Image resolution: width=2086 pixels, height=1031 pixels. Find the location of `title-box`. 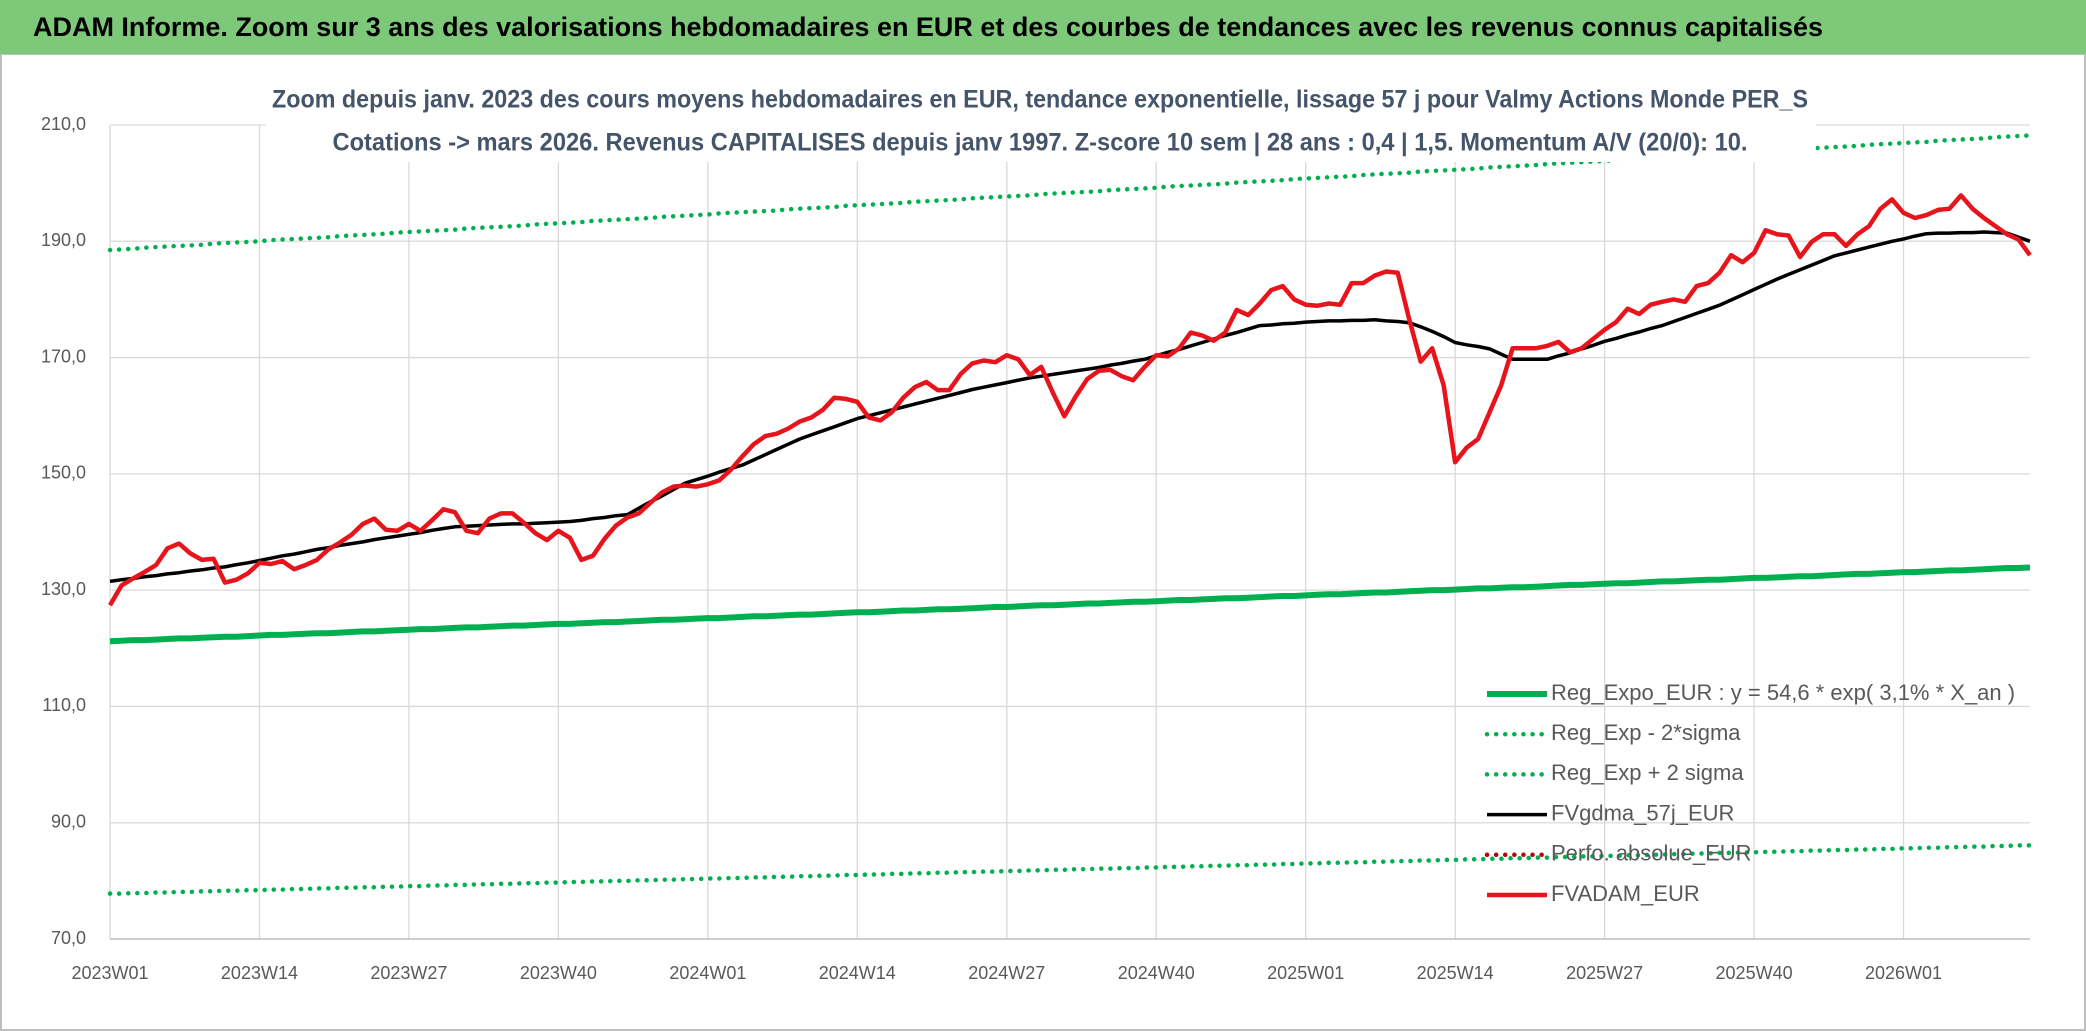

title-box is located at coordinates (1041, 120).